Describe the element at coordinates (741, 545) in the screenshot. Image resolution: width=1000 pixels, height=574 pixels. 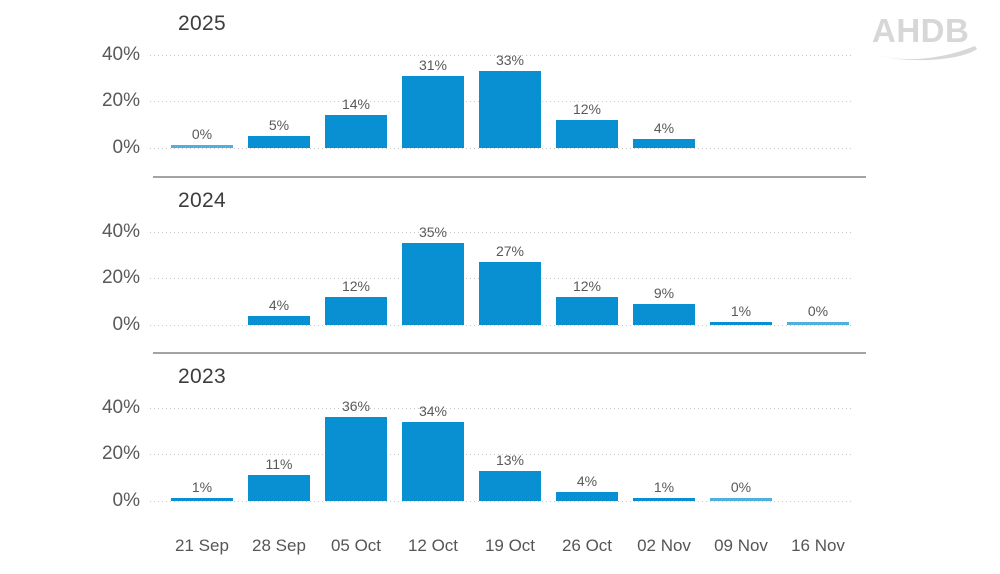
I see `x-tick-label: 09 Nov` at that location.